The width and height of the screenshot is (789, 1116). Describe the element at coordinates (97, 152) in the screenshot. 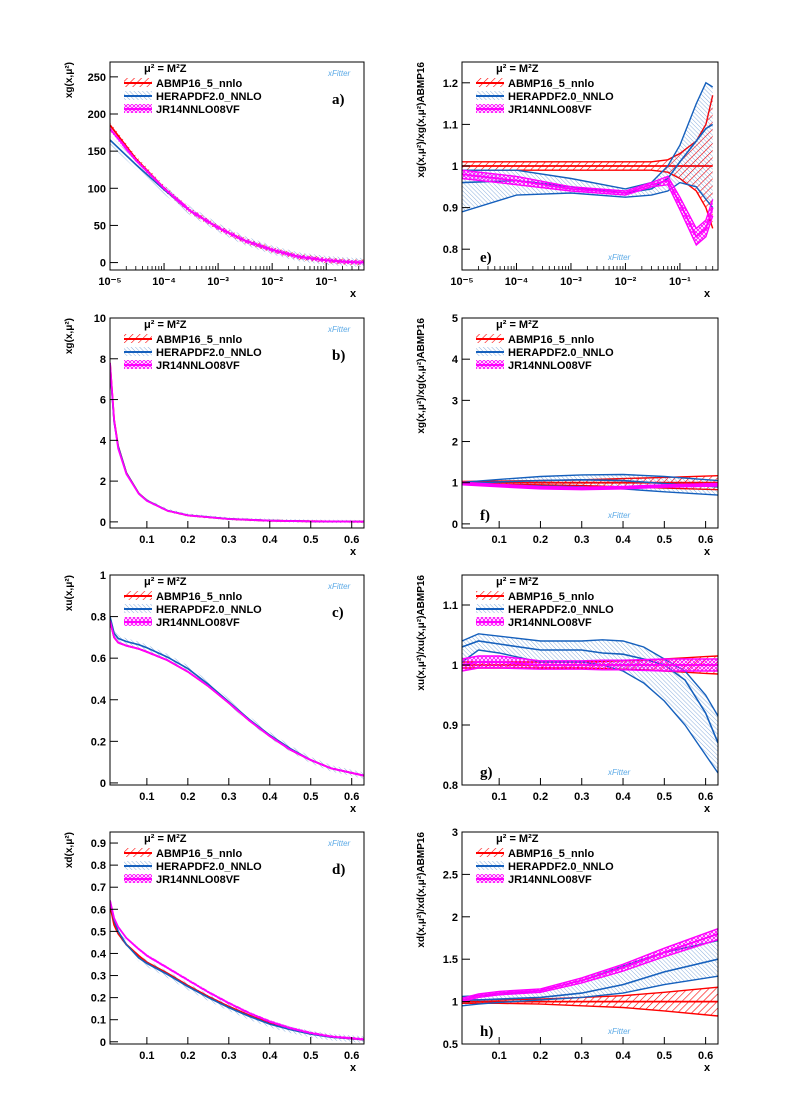

I see `y-tick-label: 150` at that location.